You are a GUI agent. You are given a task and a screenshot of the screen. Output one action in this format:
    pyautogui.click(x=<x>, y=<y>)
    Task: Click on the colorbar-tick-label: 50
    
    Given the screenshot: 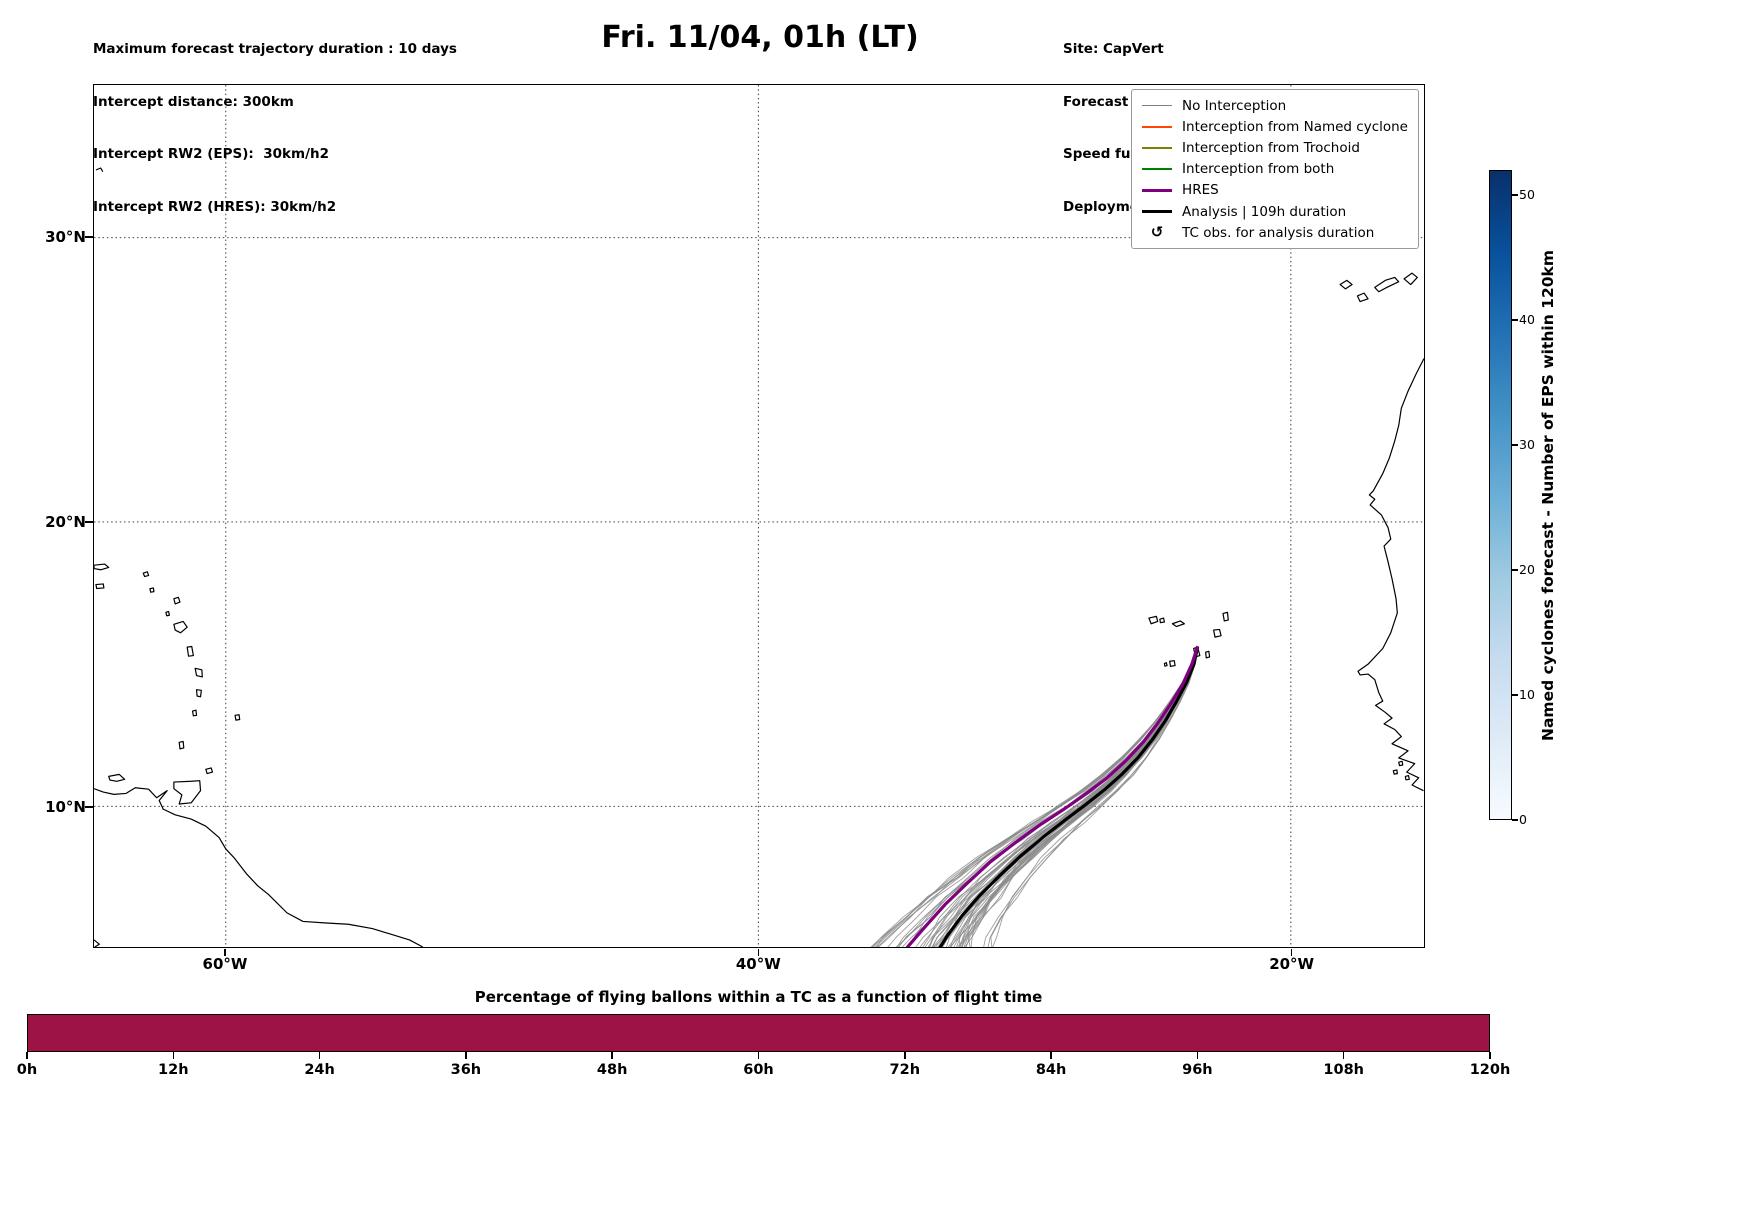 What is the action you would take?
    pyautogui.click(x=1527, y=194)
    